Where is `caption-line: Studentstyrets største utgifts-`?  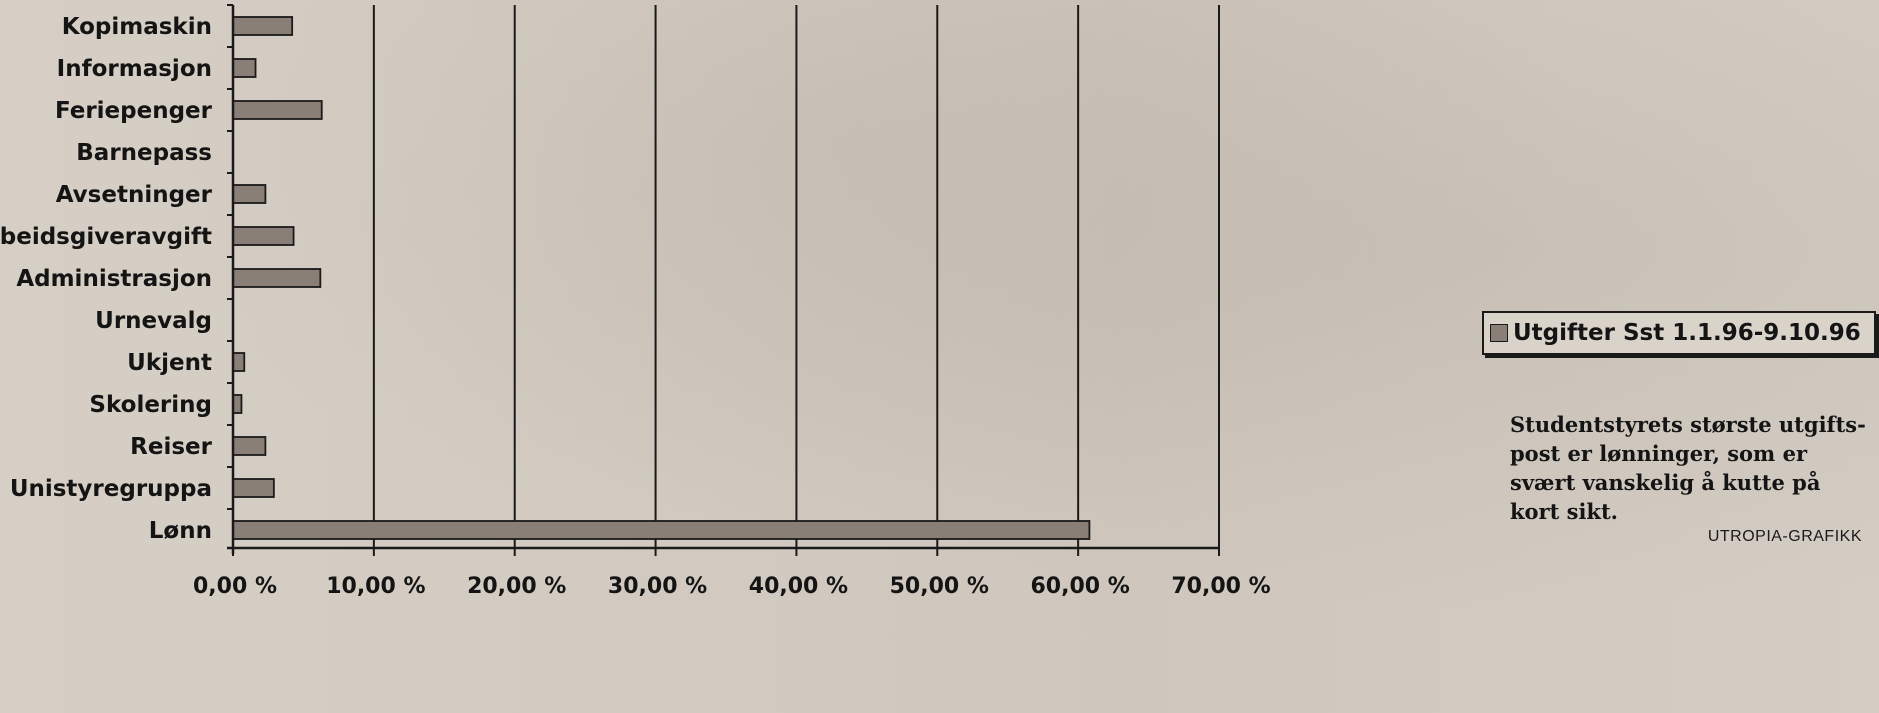
caption-line: Studentstyrets største utgifts- is located at coordinates (1688, 424).